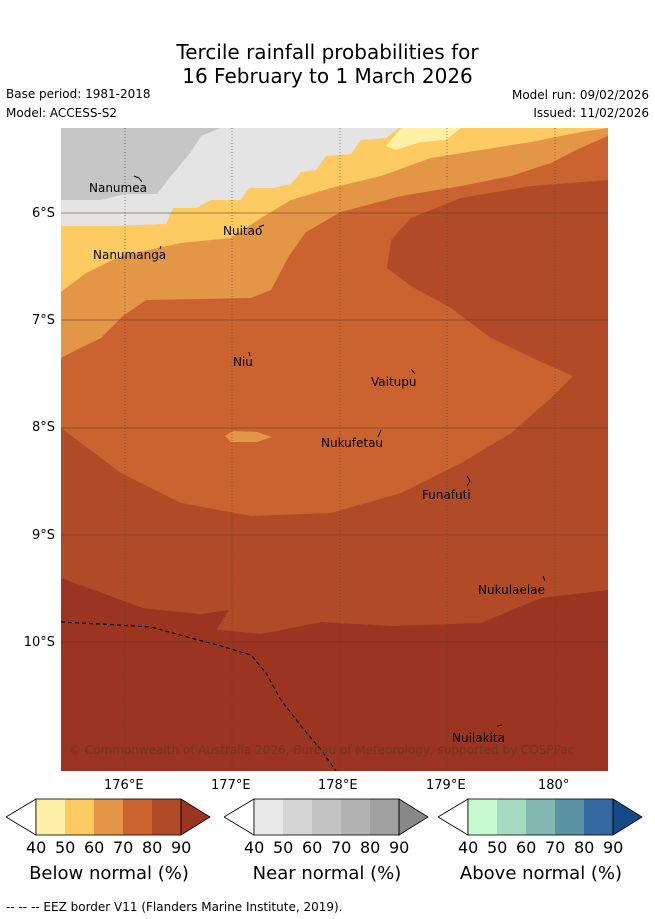  I want to click on model-run: Model run: 09/02/2026, so click(580, 95).